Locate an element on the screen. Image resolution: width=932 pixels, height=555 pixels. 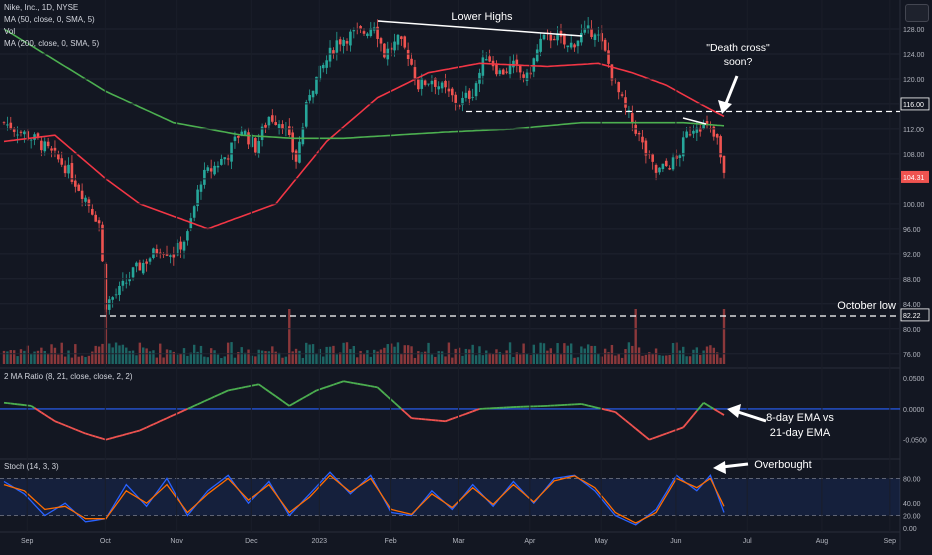
snapshot-button is located at coordinates (917, 13).